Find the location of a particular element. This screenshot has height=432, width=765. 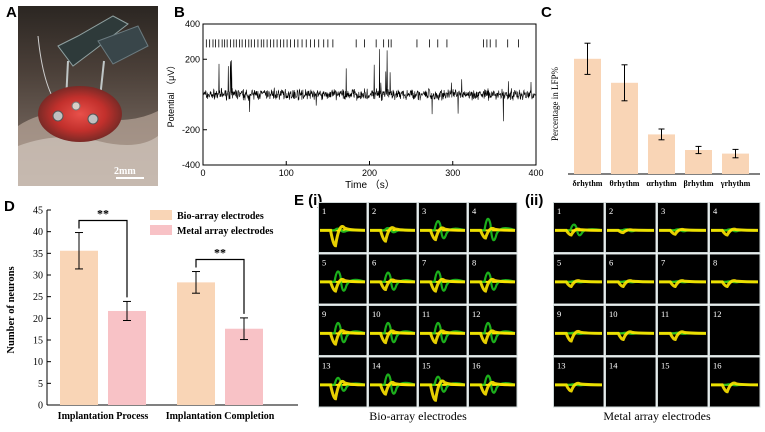

chart-d-bar is located at coordinates (79, 327).